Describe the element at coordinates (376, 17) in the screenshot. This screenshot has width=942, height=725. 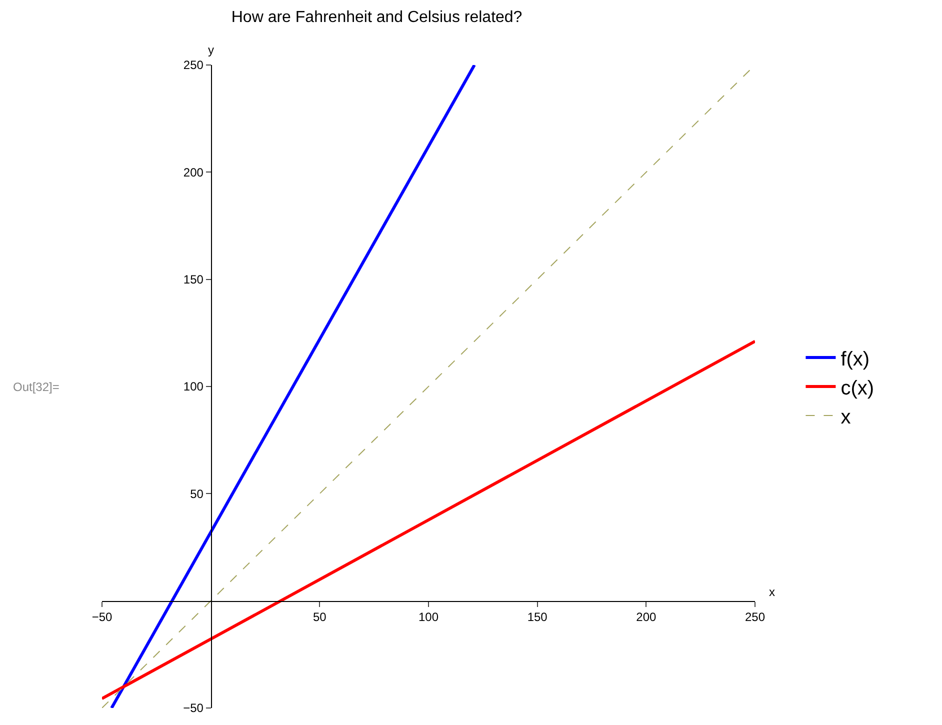
I see `chart-title: How are Fahrenheit and Celsius related?` at that location.